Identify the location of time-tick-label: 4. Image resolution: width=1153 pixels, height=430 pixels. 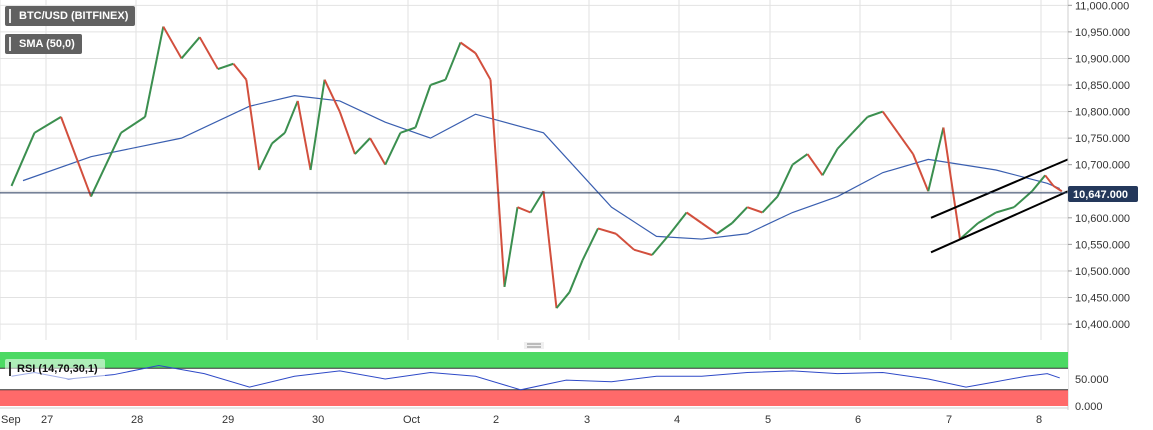
(677, 420).